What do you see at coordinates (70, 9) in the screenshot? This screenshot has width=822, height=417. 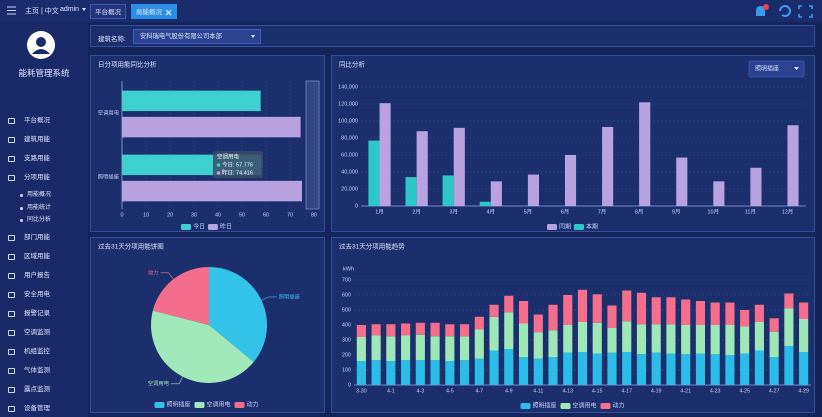 I see `user-text: admin` at bounding box center [70, 9].